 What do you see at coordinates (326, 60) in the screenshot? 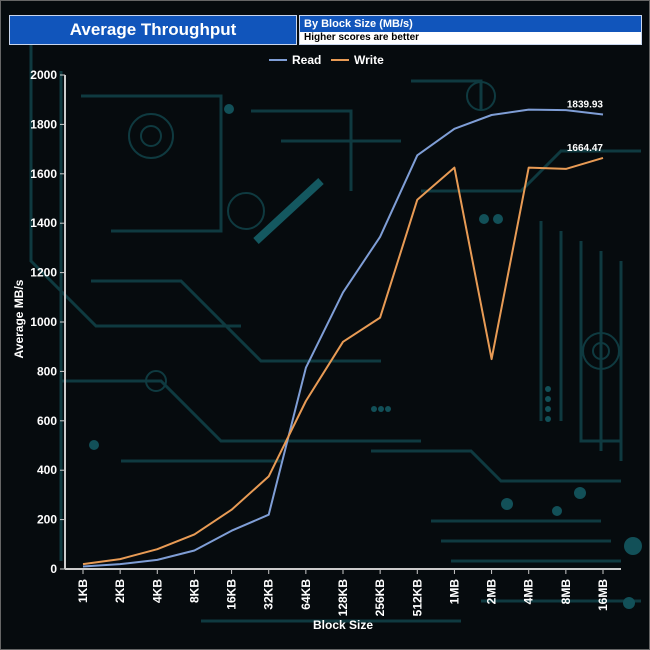
I see `legend: Read Write` at bounding box center [326, 60].